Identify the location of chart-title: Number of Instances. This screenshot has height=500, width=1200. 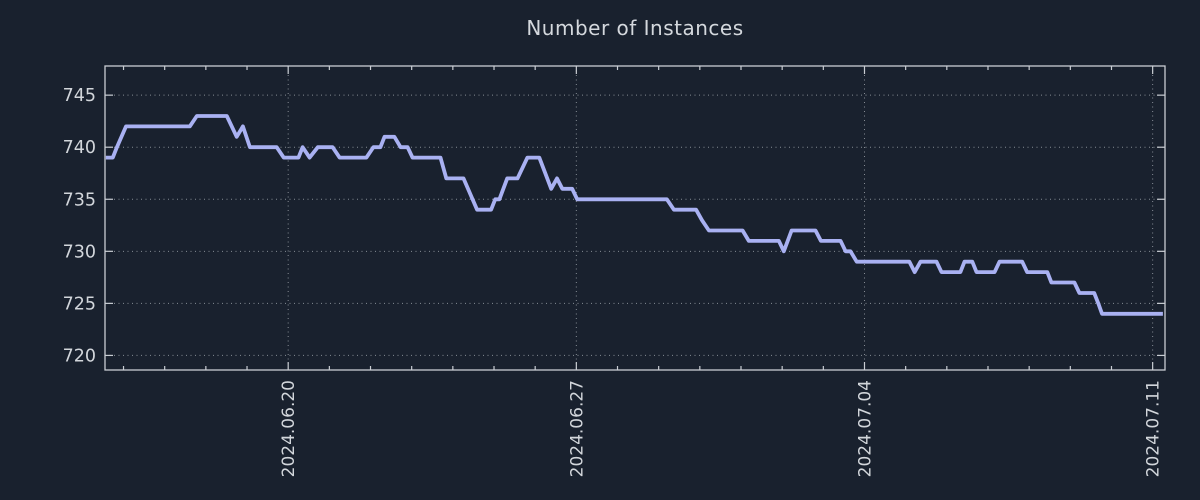
(635, 28).